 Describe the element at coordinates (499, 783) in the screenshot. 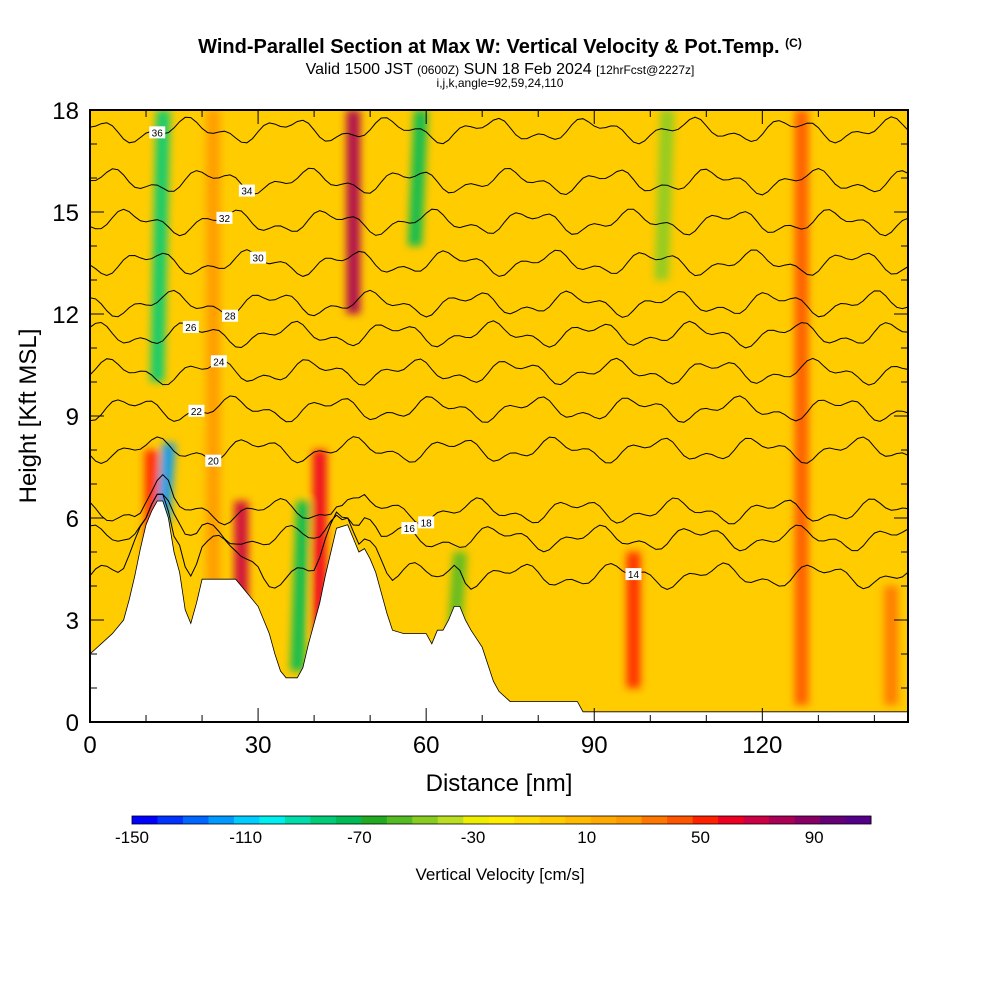

I see `x-axis-label: Distance [nm]` at that location.